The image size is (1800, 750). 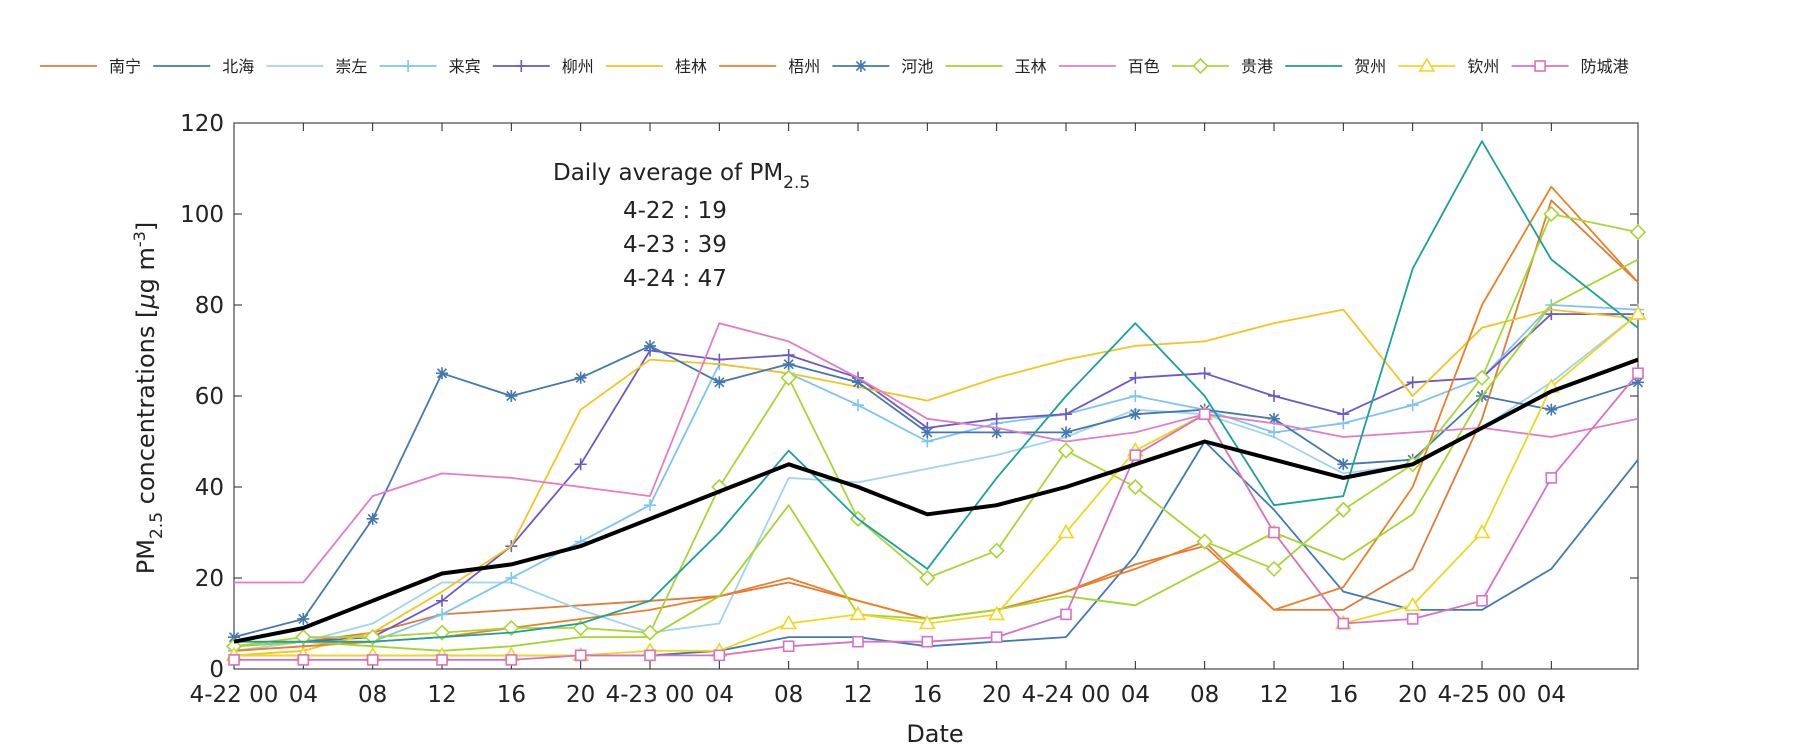 I want to click on legend-item: 崇左, so click(x=316, y=66).